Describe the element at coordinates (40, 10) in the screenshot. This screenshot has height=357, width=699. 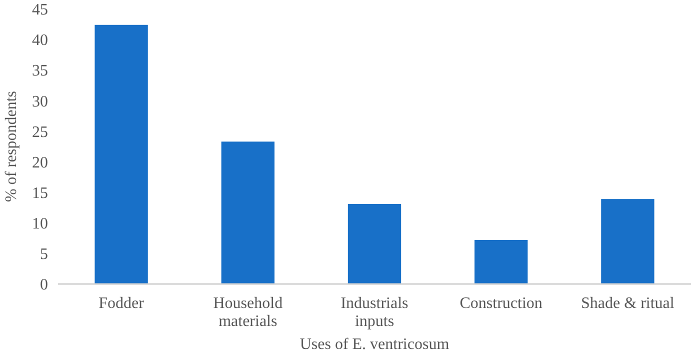
I see `y-tick-label: 45` at that location.